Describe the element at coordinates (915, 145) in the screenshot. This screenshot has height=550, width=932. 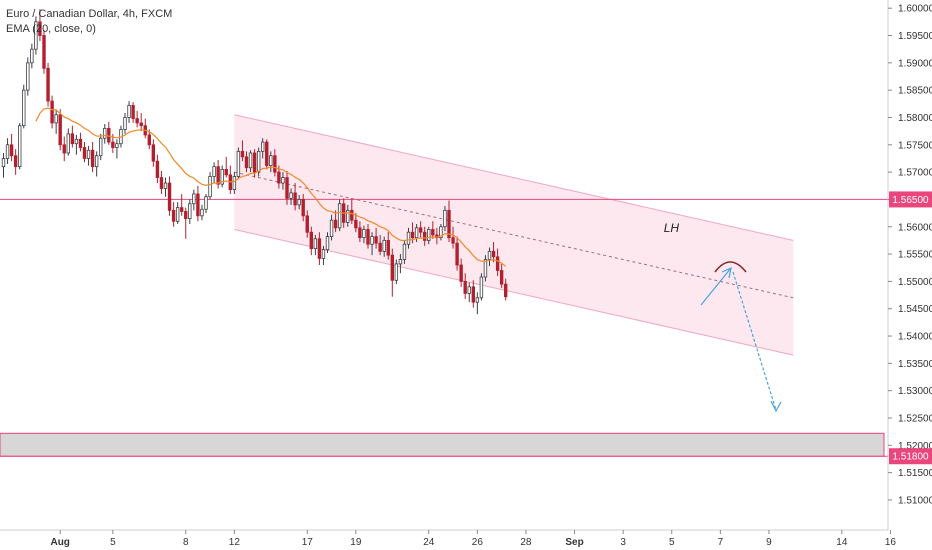
I see `y-tick-label: 1.57500` at that location.